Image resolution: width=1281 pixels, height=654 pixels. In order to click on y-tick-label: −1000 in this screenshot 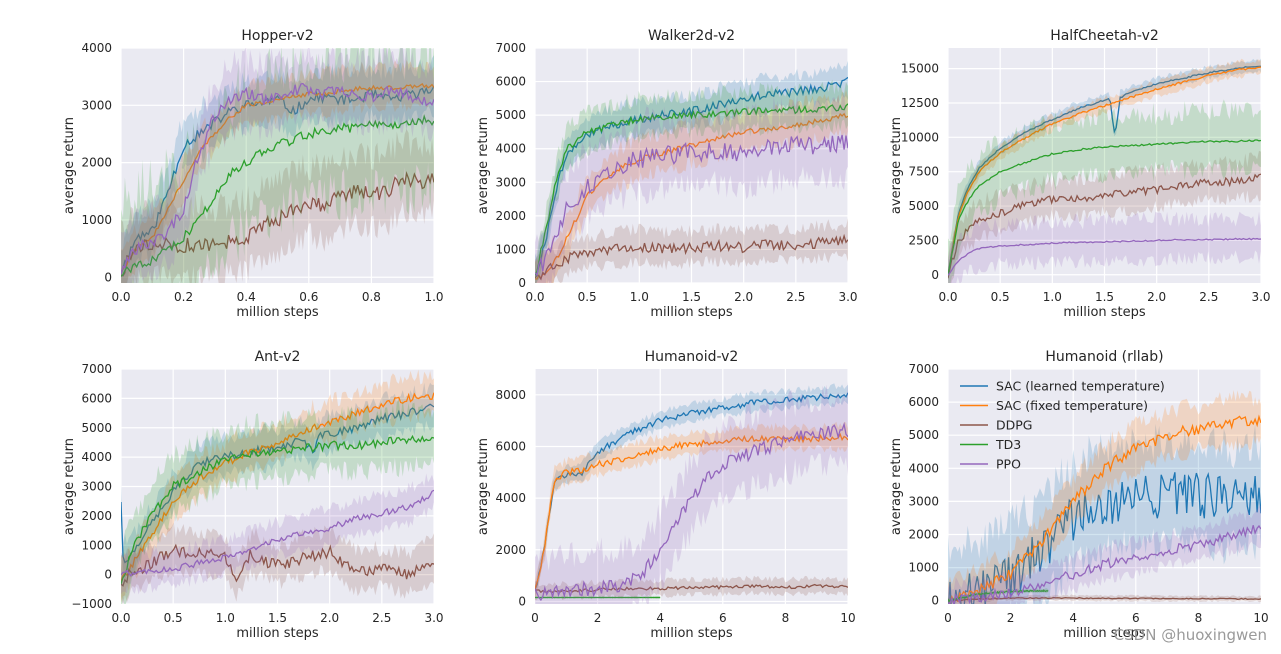, I will do `click(91, 604)`.